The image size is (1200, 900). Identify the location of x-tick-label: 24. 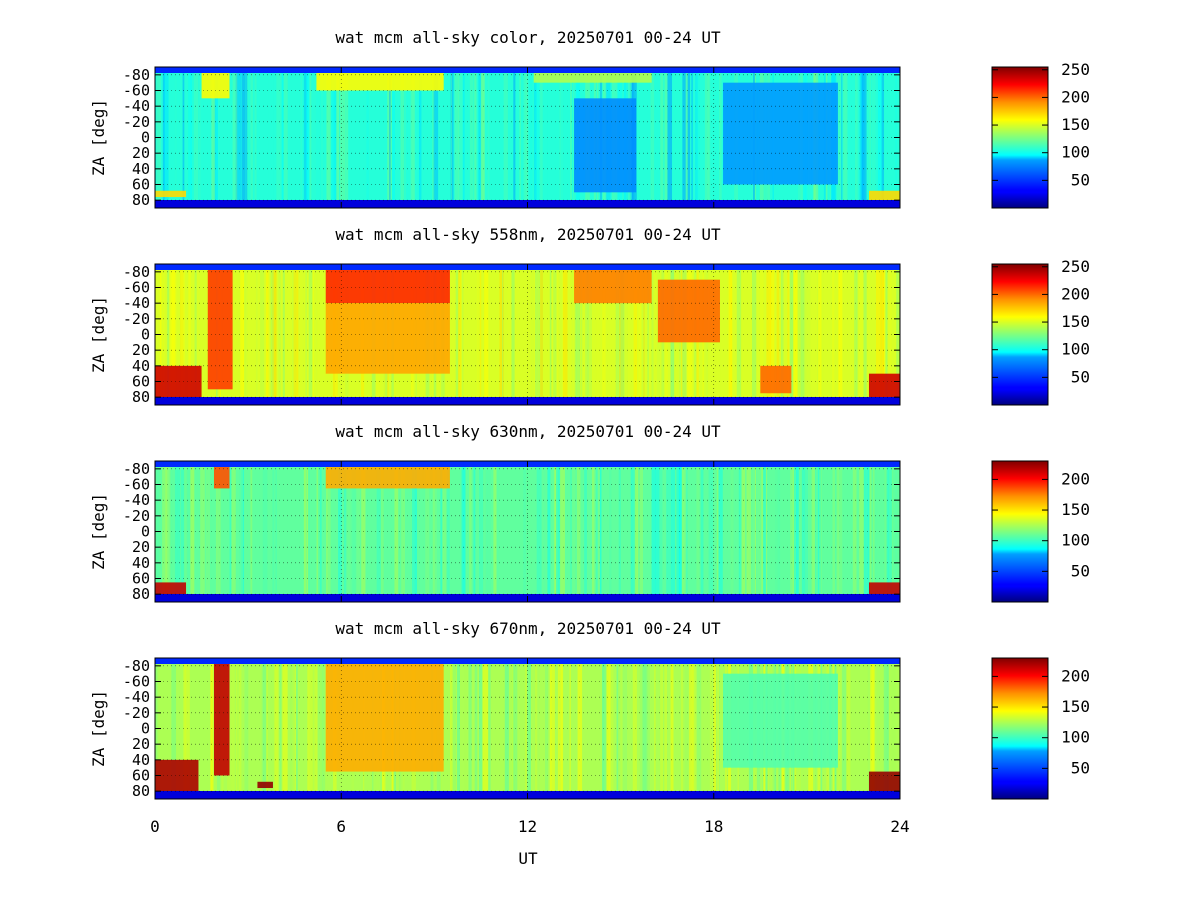
(899, 826).